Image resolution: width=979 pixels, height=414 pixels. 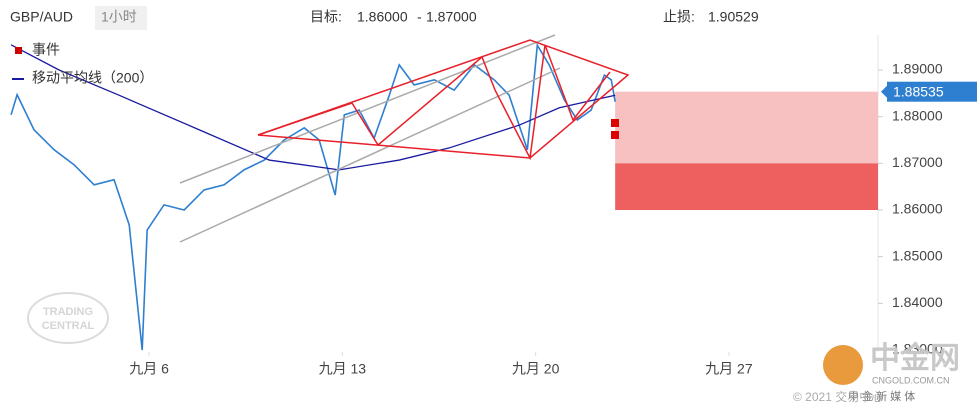 I want to click on interval-box, so click(x=121, y=18).